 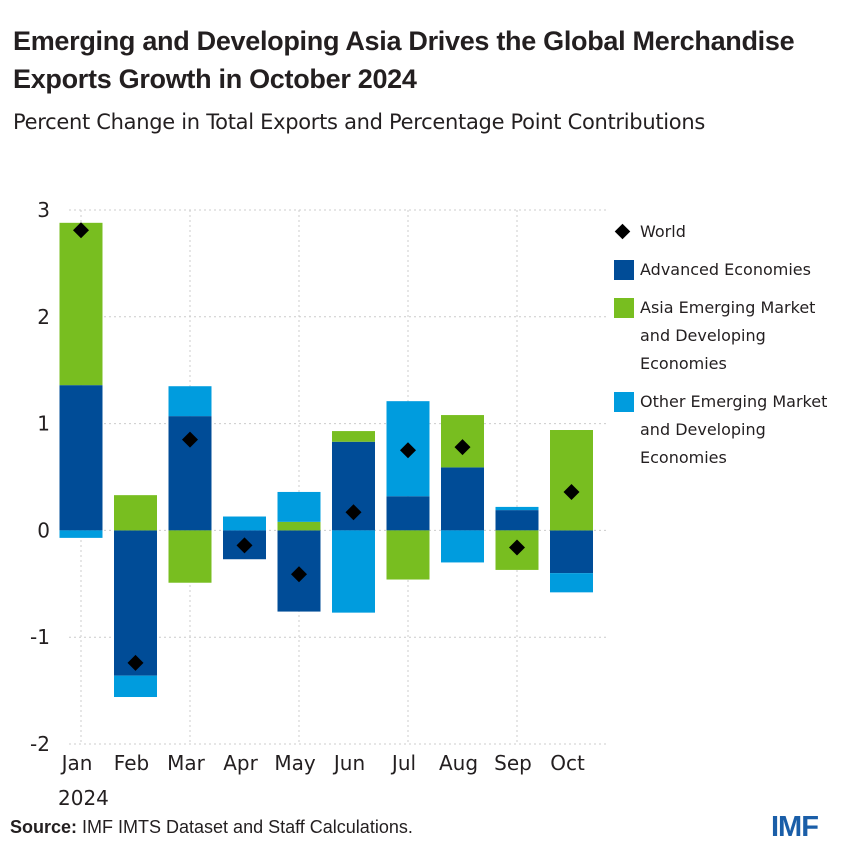 What do you see at coordinates (299, 574) in the screenshot?
I see `world-marker-may` at bounding box center [299, 574].